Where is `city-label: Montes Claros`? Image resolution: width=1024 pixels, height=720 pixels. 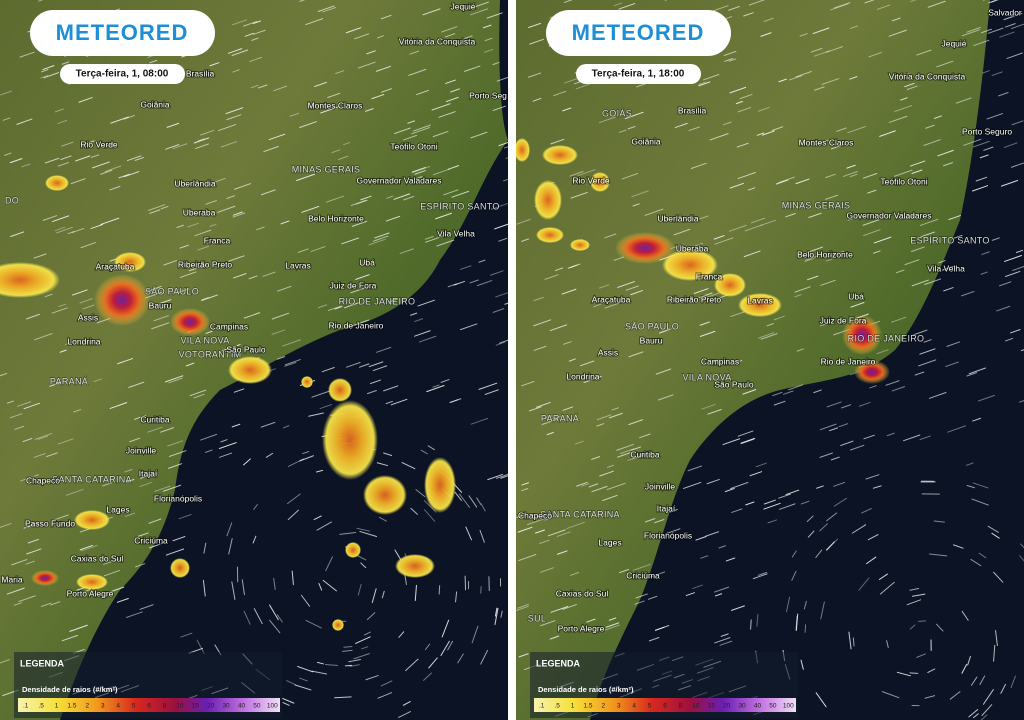
city-label: Montes Claros is located at coordinates (335, 105).